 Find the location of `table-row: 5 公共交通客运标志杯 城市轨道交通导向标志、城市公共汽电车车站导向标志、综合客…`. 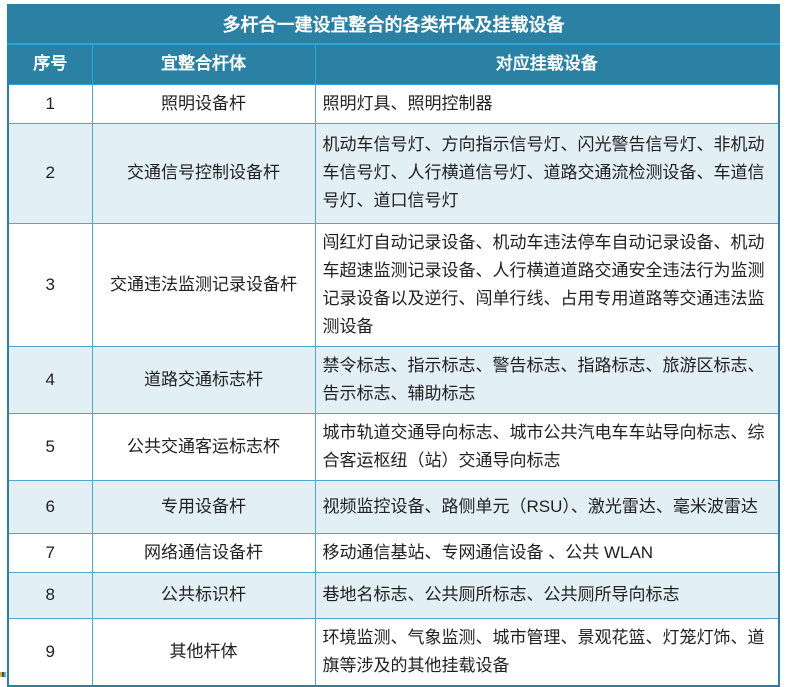

table-row: 5 公共交通客运标志杯 城市轨道交通导向标志、城市公共汽电车车站导向标志、综合客… is located at coordinates (393, 446).